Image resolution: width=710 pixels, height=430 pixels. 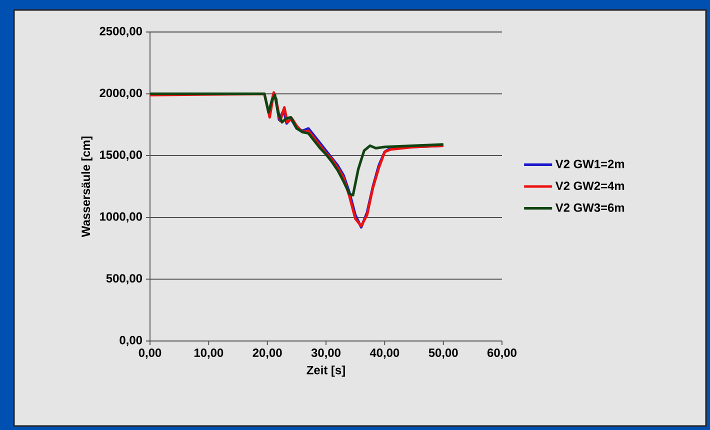 What do you see at coordinates (325, 353) in the screenshot?
I see `x-tick-label: 30,00` at bounding box center [325, 353].